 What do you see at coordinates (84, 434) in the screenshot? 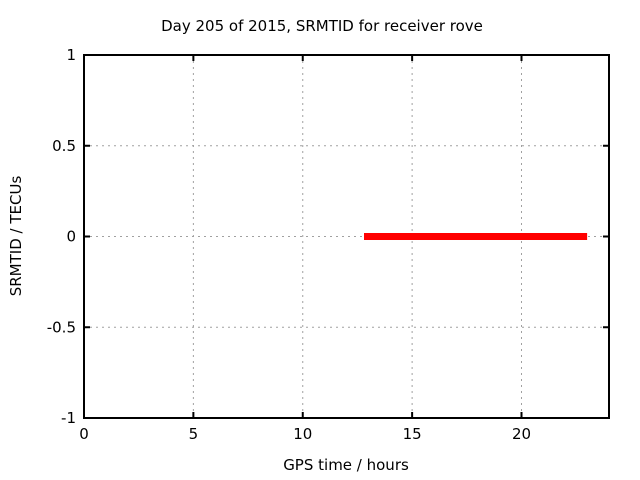
I see `x-tick-label: 0` at bounding box center [84, 434].